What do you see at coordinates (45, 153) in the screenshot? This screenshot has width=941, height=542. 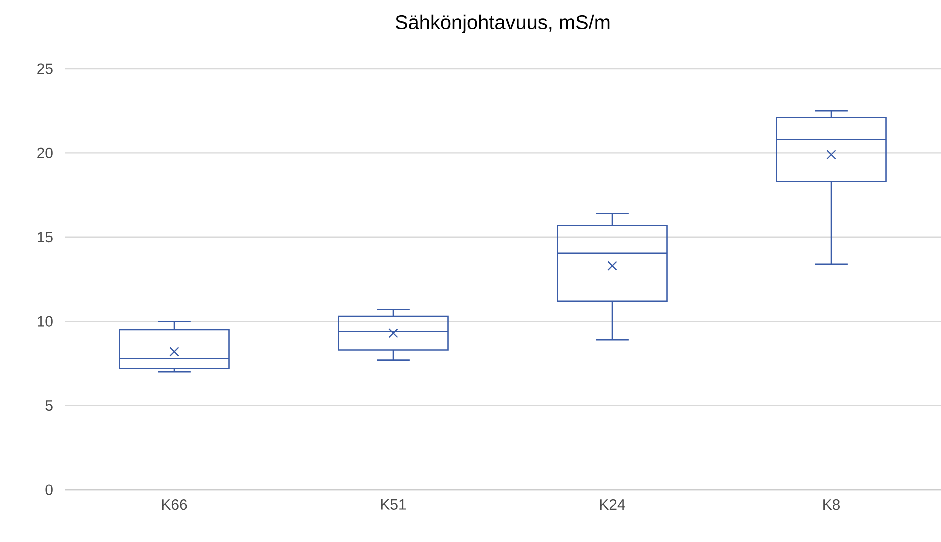 I see `y-tick-label: 20` at bounding box center [45, 153].